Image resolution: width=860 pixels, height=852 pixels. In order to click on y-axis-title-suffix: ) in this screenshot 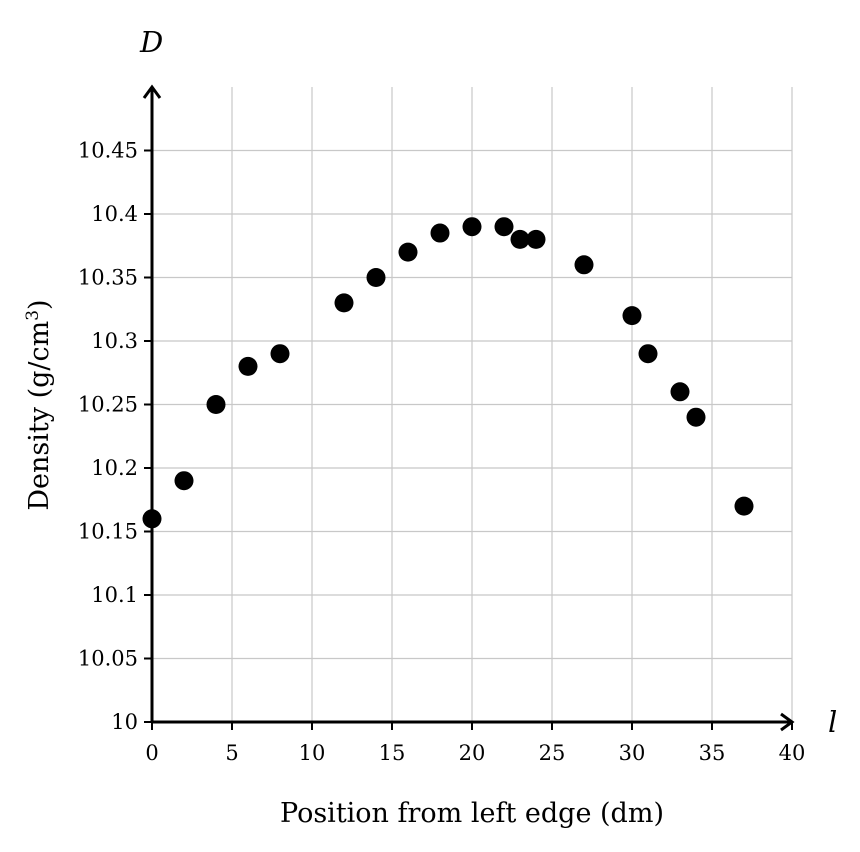, I will do `click(39, 304)`.